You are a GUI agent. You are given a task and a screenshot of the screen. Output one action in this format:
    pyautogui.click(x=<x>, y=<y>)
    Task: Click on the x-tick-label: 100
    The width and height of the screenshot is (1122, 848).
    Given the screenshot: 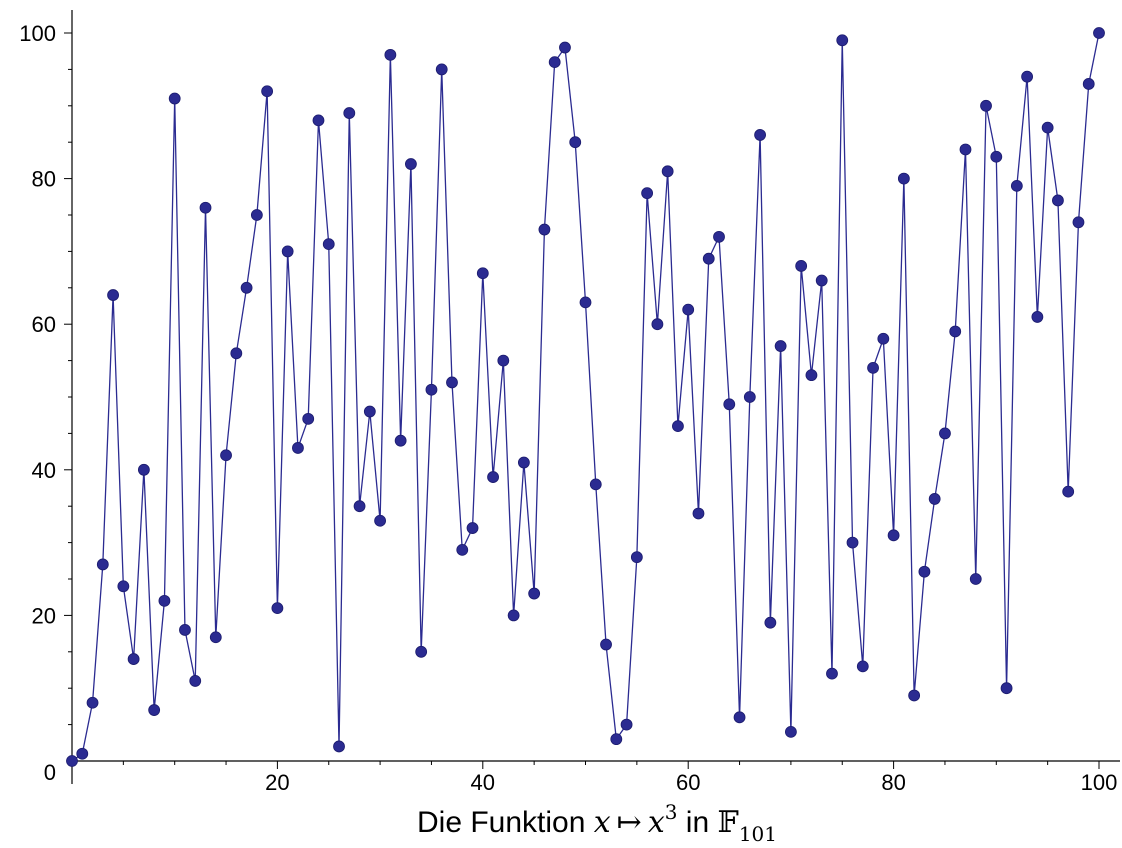 What is the action you would take?
    pyautogui.click(x=1099, y=782)
    